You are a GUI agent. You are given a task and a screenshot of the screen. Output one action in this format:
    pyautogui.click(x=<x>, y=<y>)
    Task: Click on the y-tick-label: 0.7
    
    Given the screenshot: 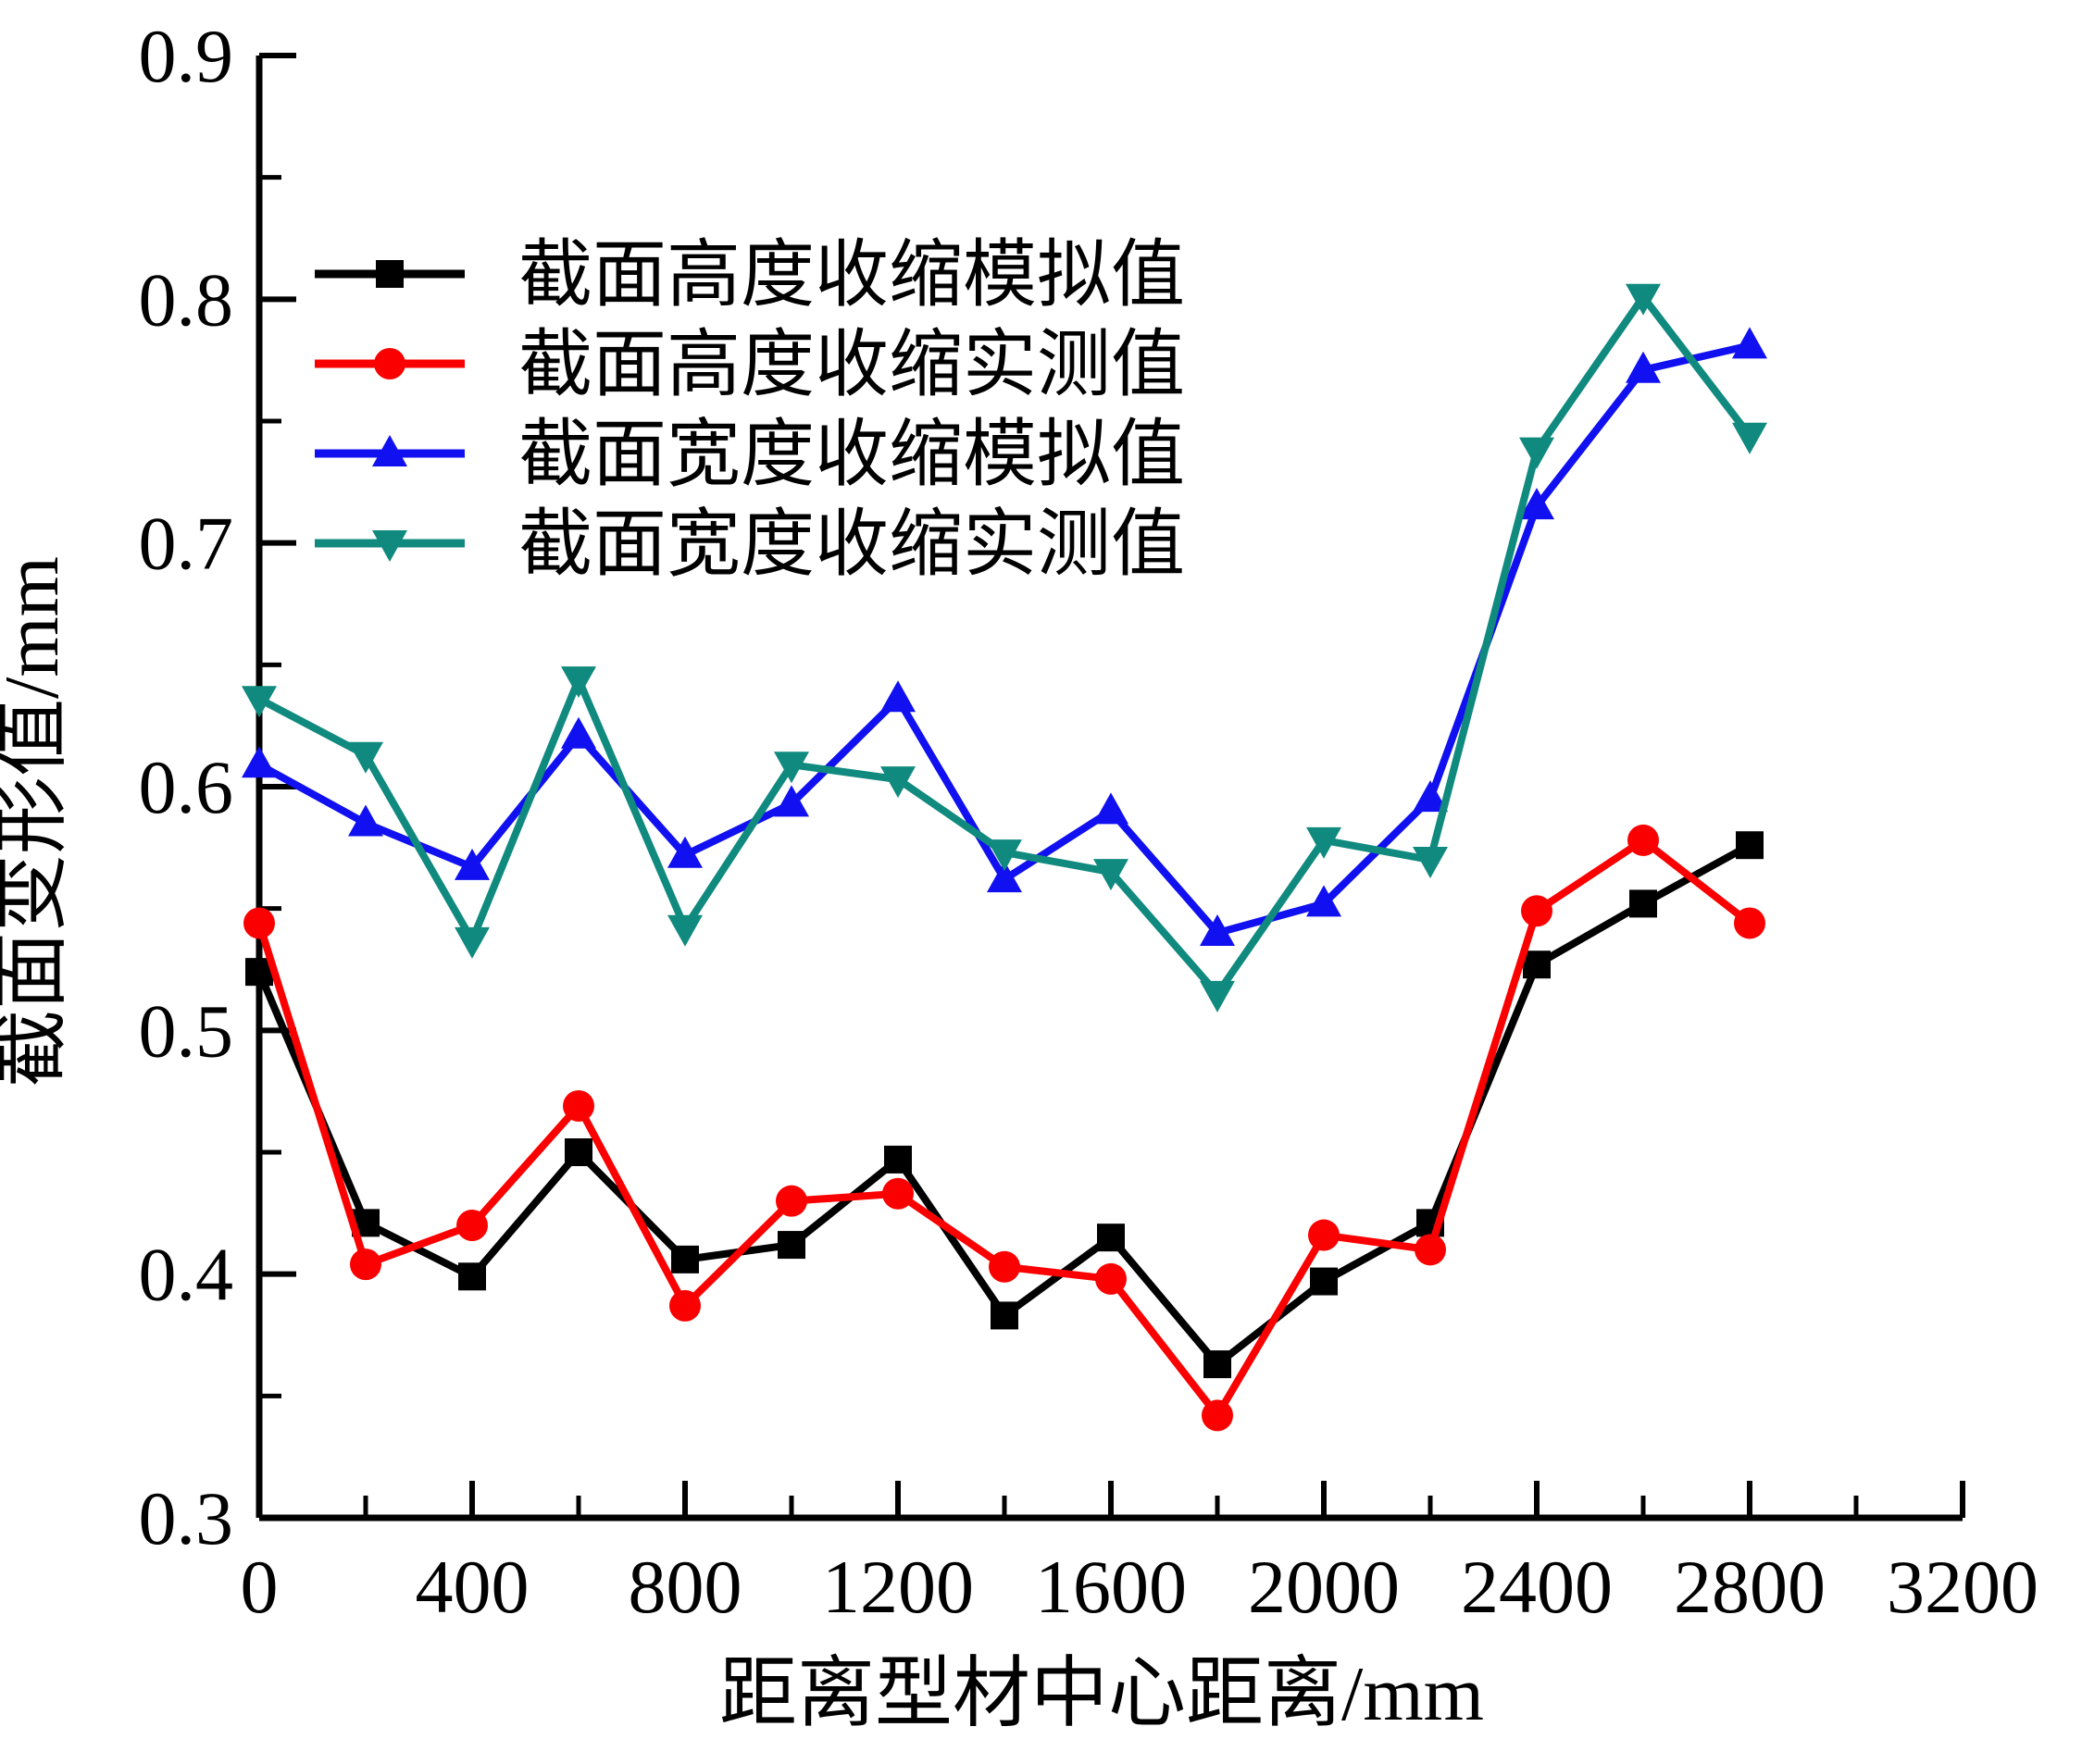 What is the action you would take?
    pyautogui.click(x=186, y=544)
    